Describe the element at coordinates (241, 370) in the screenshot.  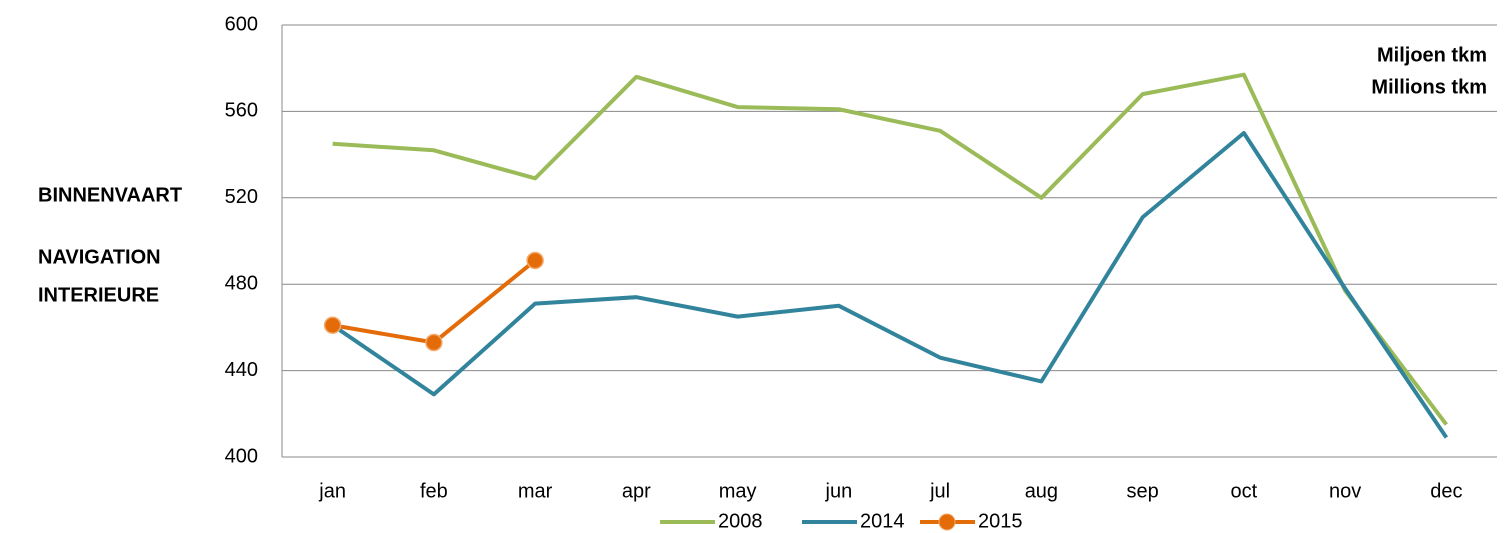
I see `y-tick-label: 440` at that location.